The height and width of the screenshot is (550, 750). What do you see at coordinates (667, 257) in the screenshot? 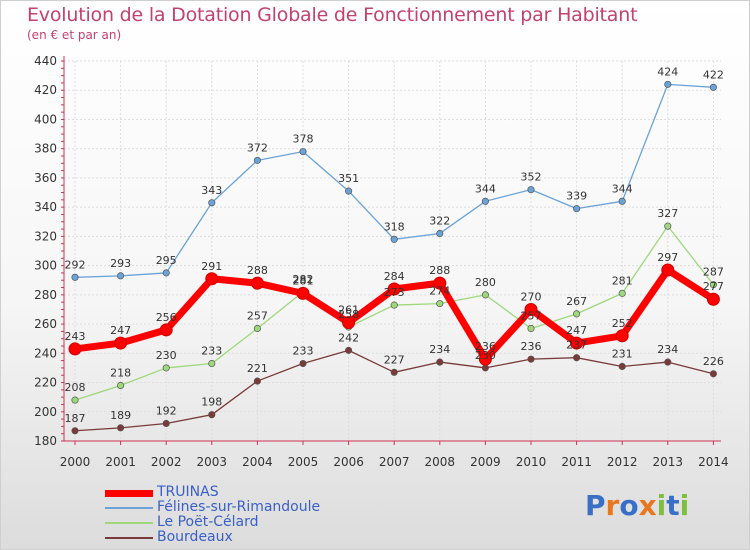
I see `data-label: 297` at bounding box center [667, 257].